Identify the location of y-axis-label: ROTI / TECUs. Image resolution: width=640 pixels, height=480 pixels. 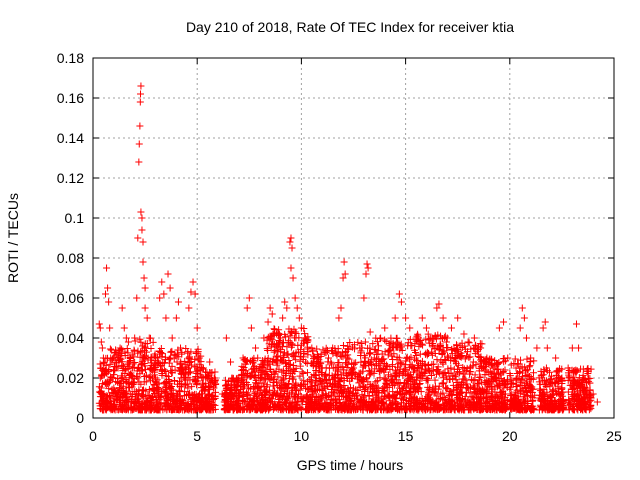
(13, 238).